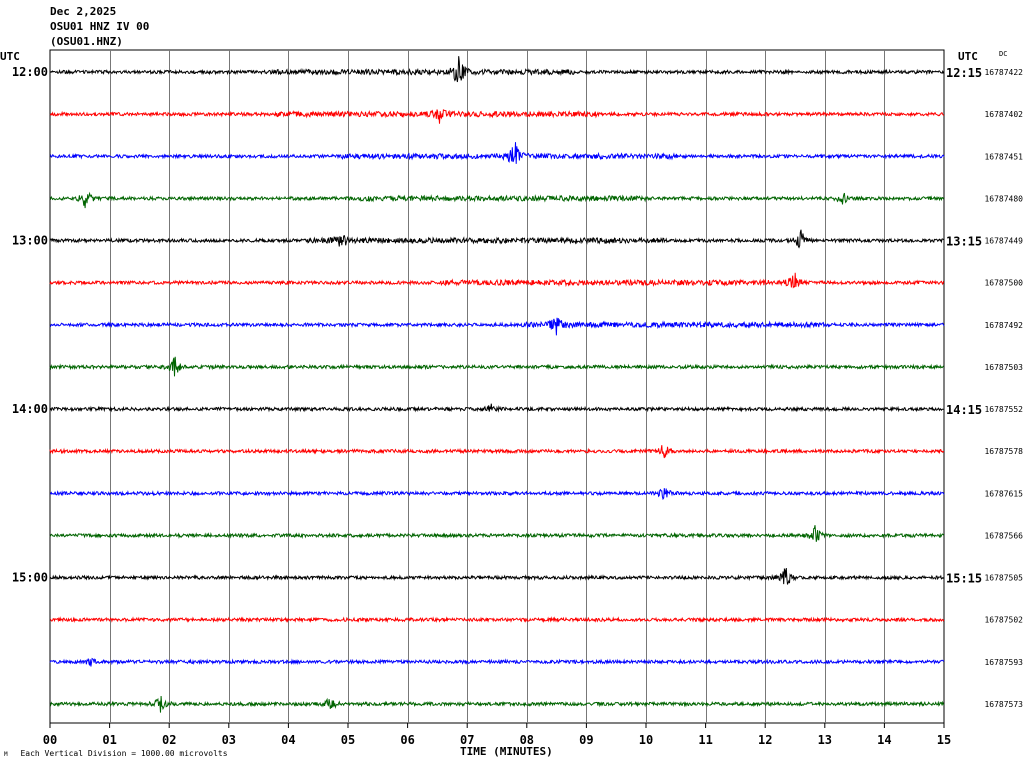  Describe the element at coordinates (1003, 451) in the screenshot. I see `dc-offset-label: 16787578` at that location.